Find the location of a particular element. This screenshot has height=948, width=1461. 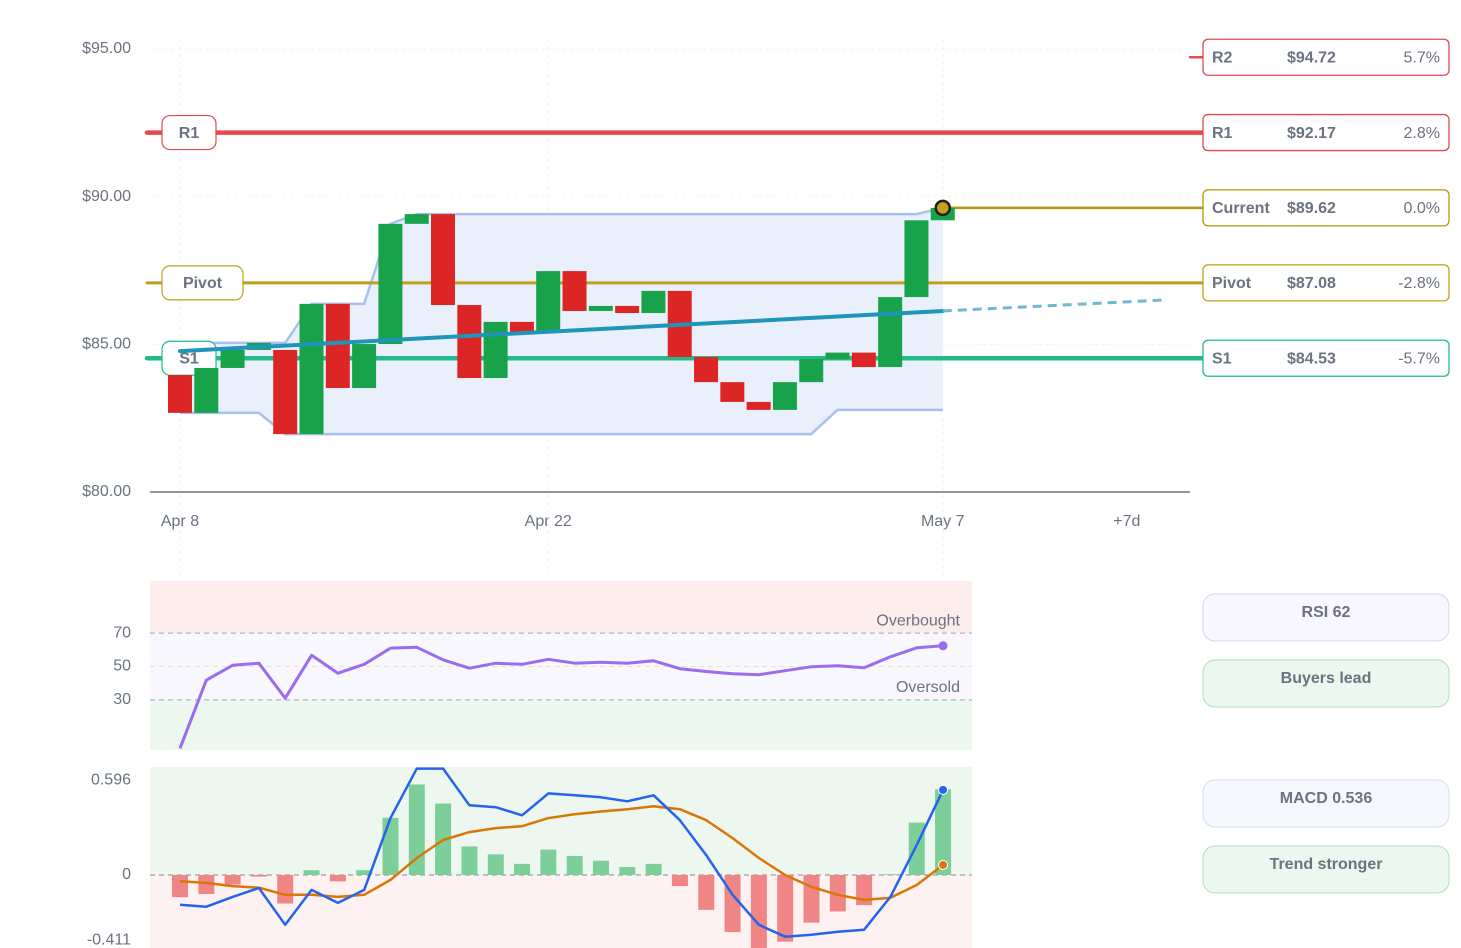

level-name: R1 is located at coordinates (1222, 133).